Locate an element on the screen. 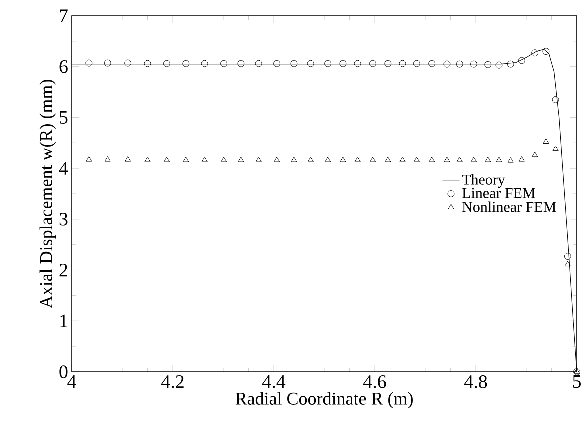  x-tick-label: 4.4 is located at coordinates (274, 382).